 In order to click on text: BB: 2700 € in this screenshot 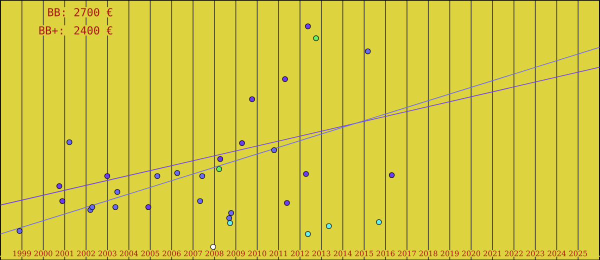, I will do `click(80, 12)`.